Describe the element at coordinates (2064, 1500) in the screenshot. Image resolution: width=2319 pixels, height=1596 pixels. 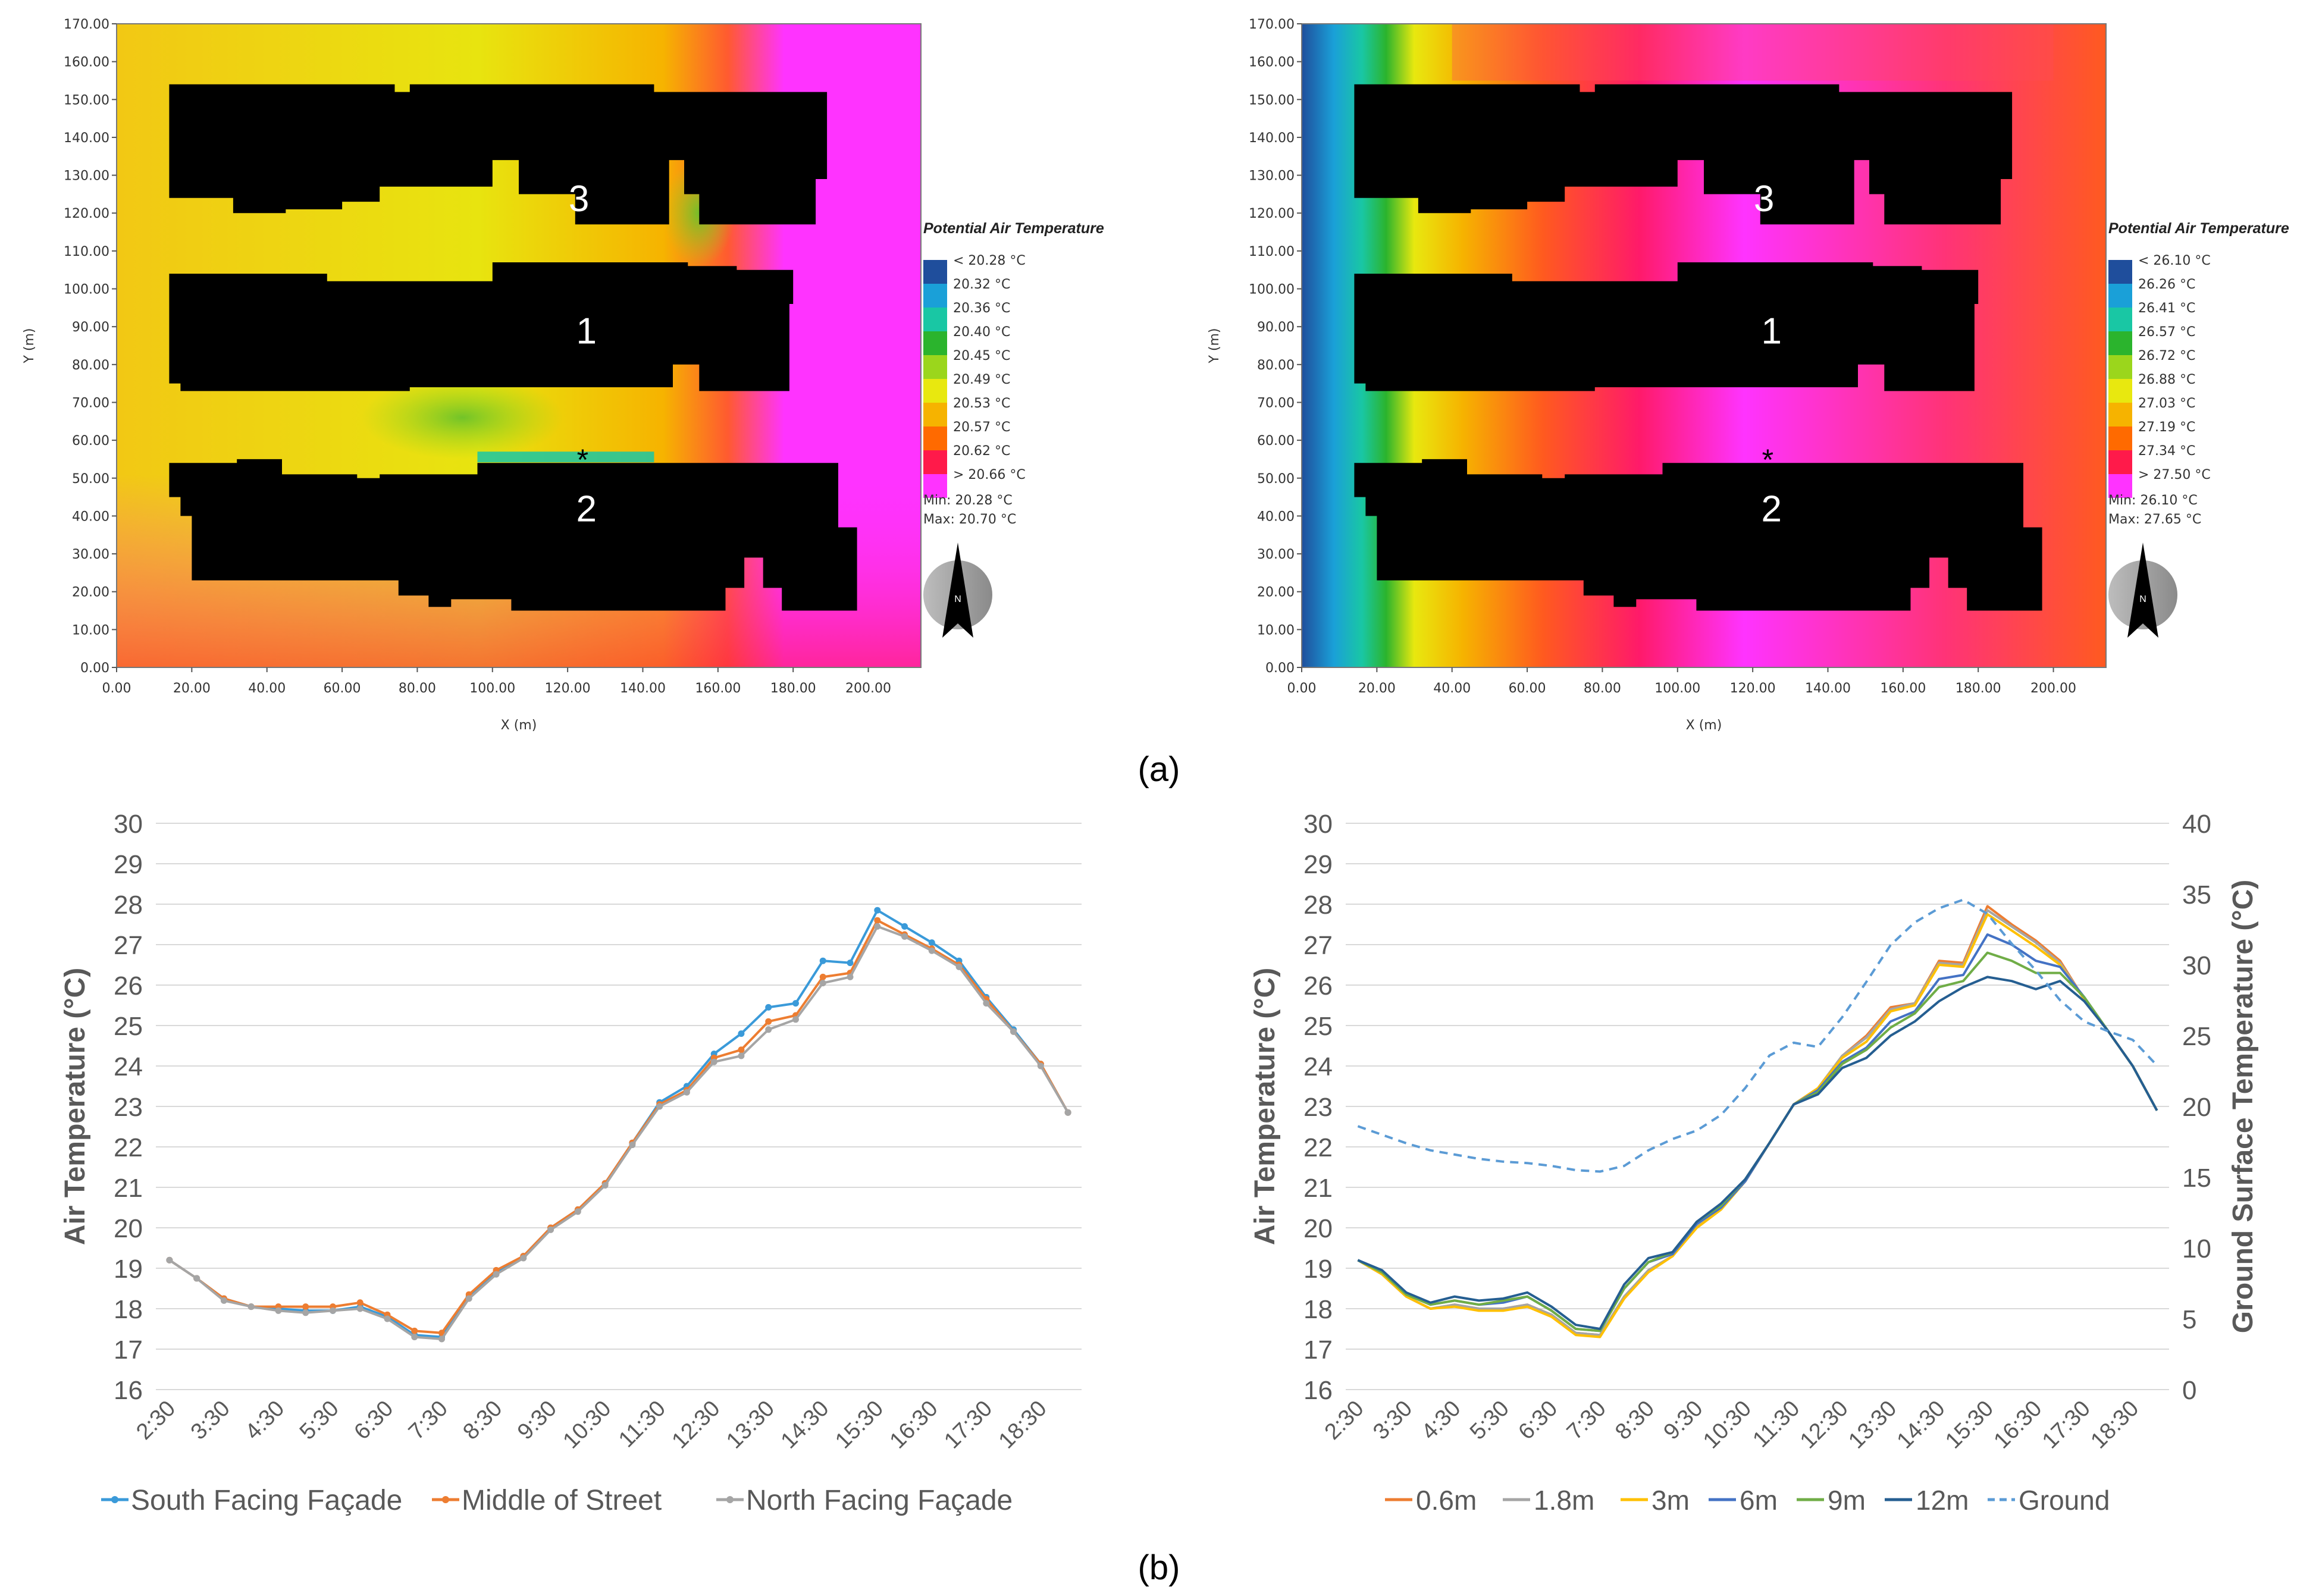
I see `legend-label: Ground` at that location.